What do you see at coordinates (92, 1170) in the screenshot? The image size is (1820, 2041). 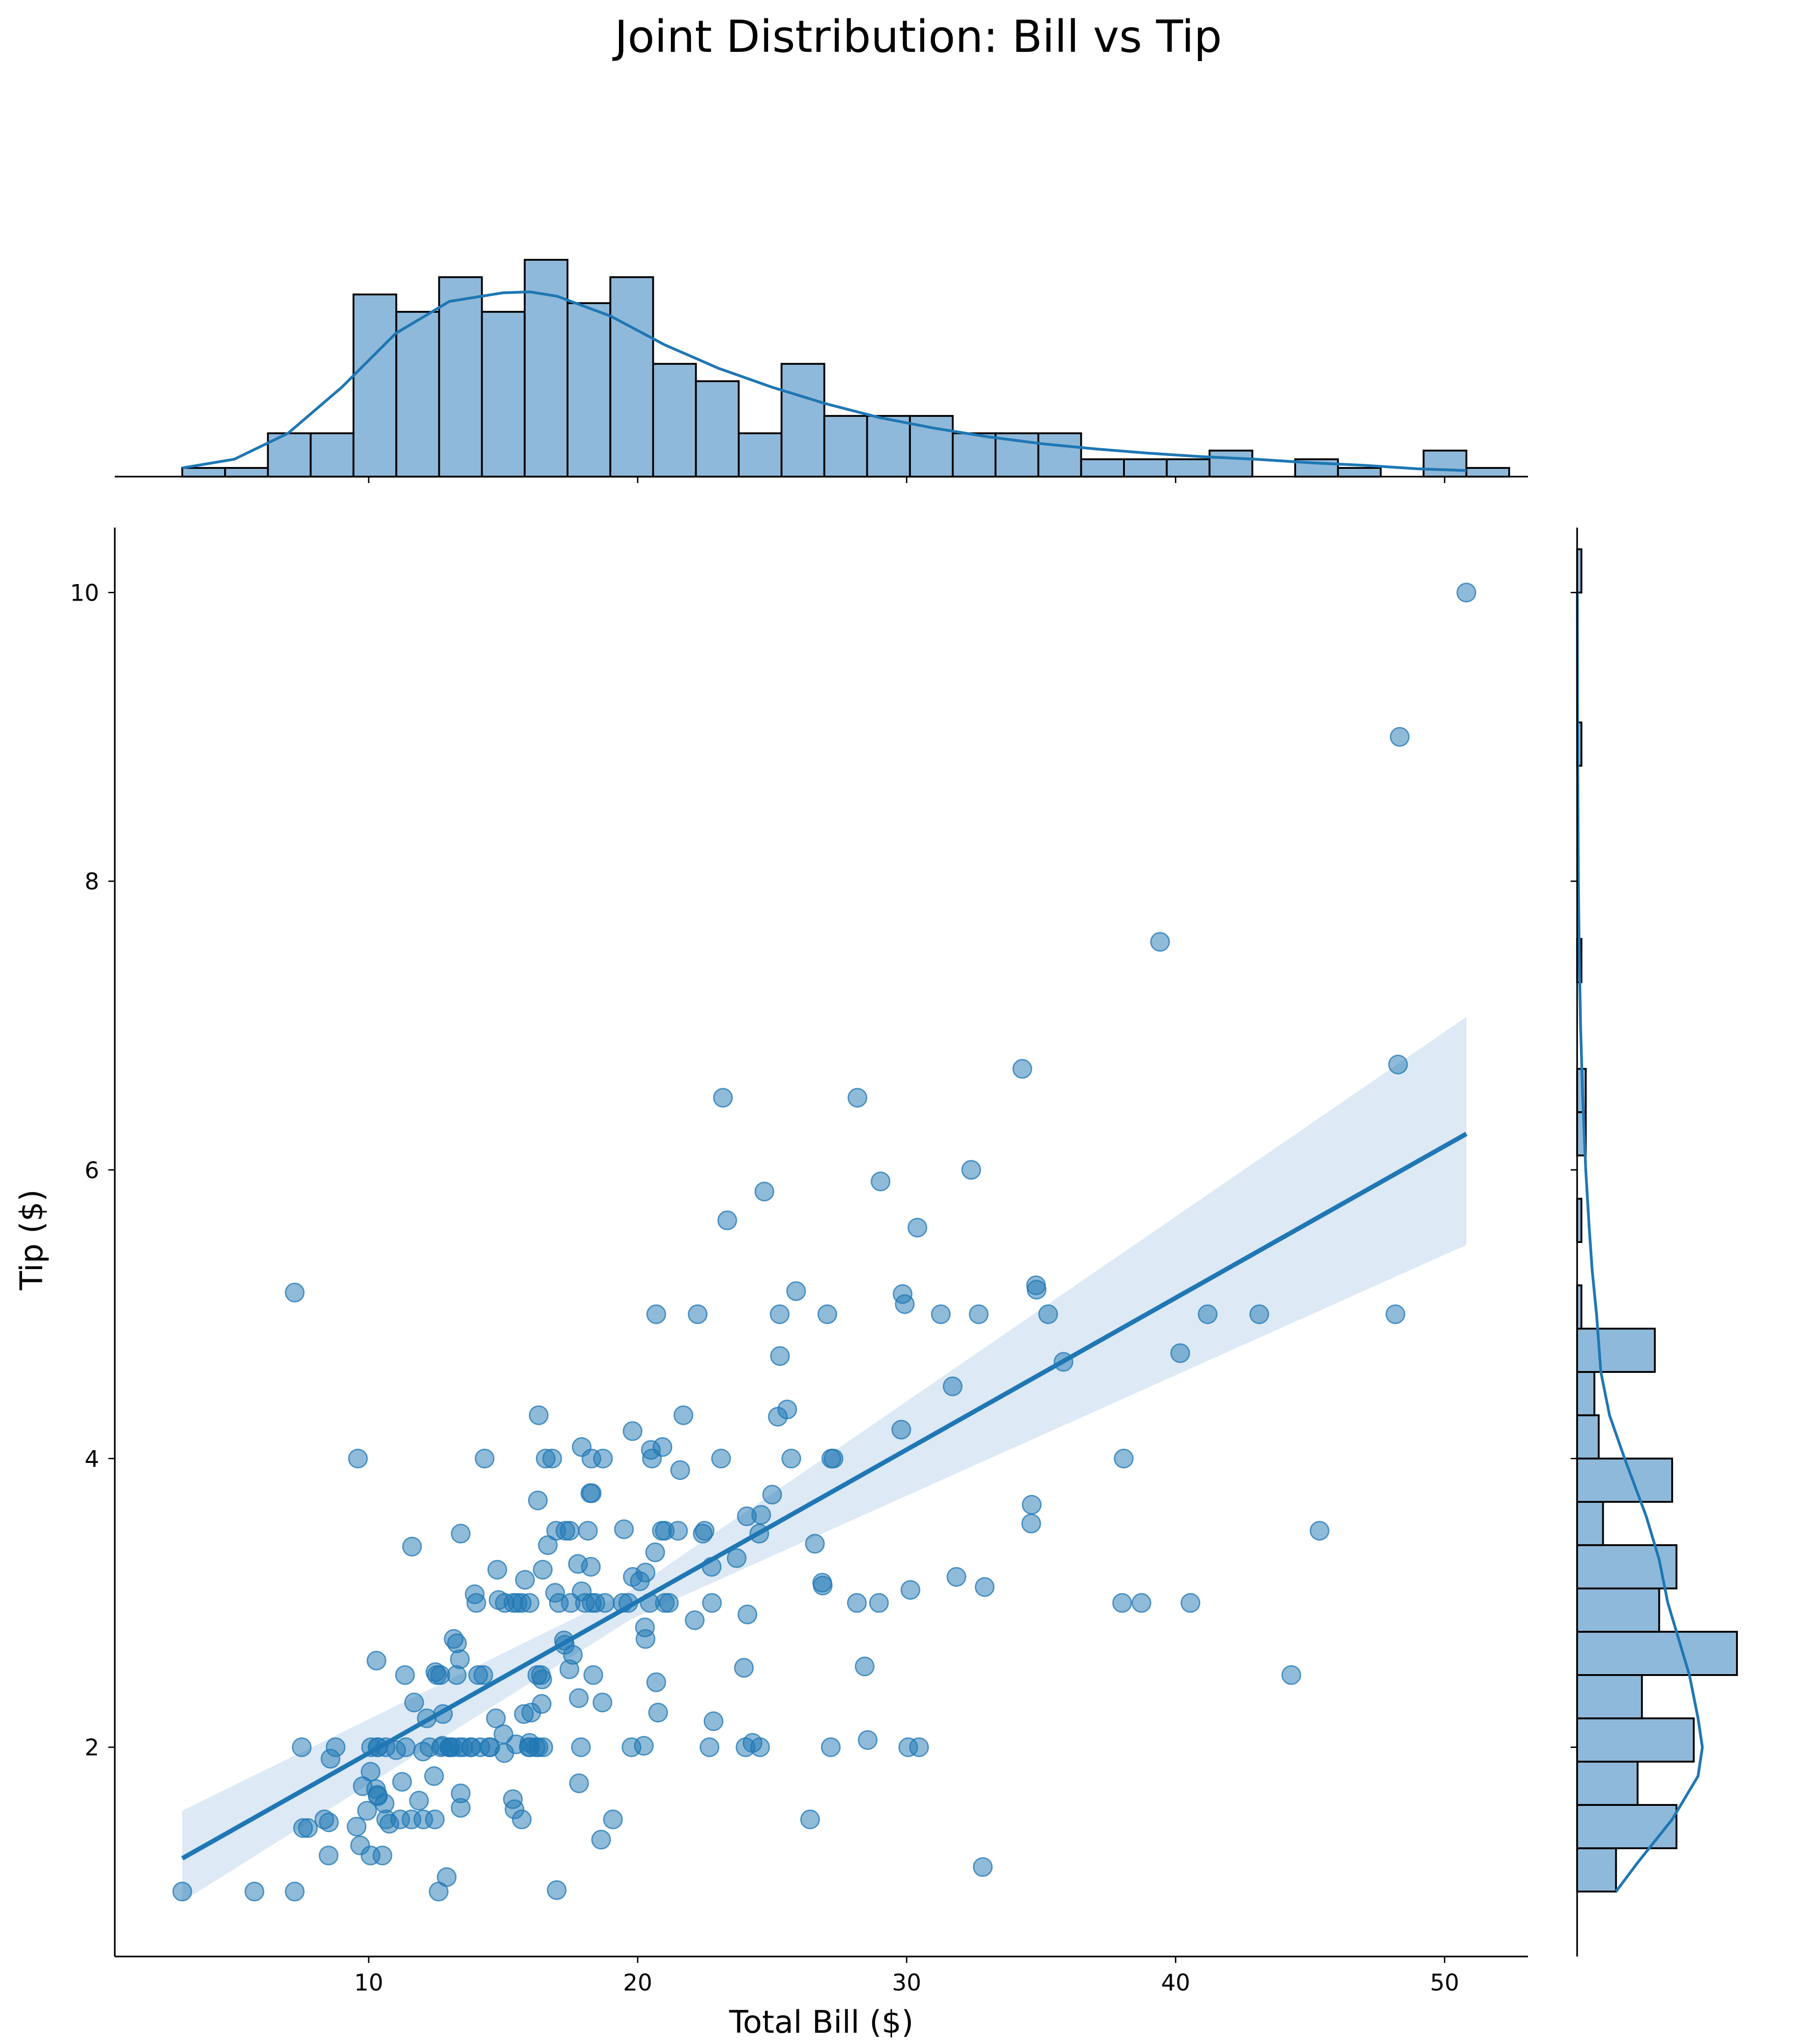 I see `y-axis-ticks: 2 4 6 8 10` at bounding box center [92, 1170].